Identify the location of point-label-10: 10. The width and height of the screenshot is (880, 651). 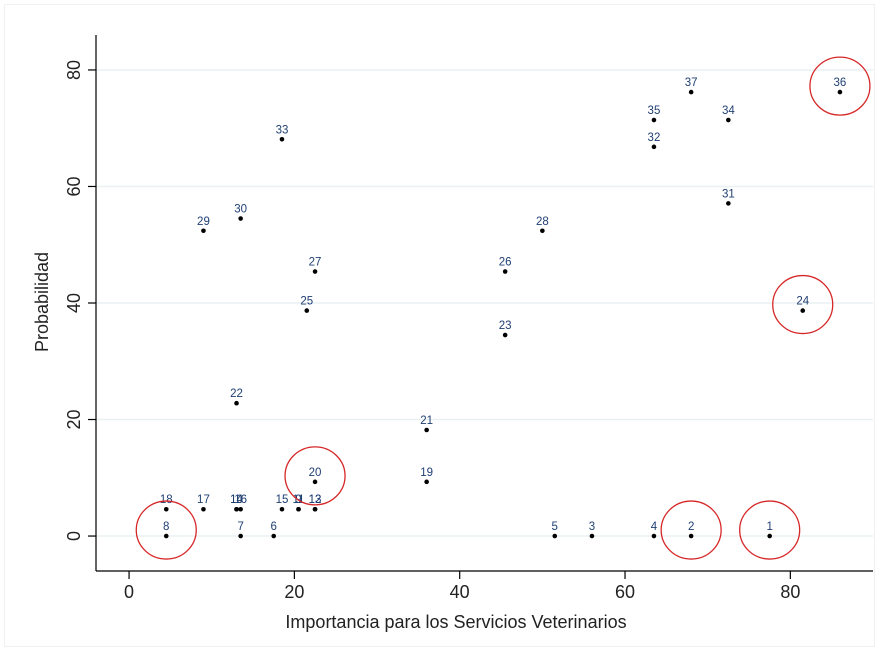
(236, 500).